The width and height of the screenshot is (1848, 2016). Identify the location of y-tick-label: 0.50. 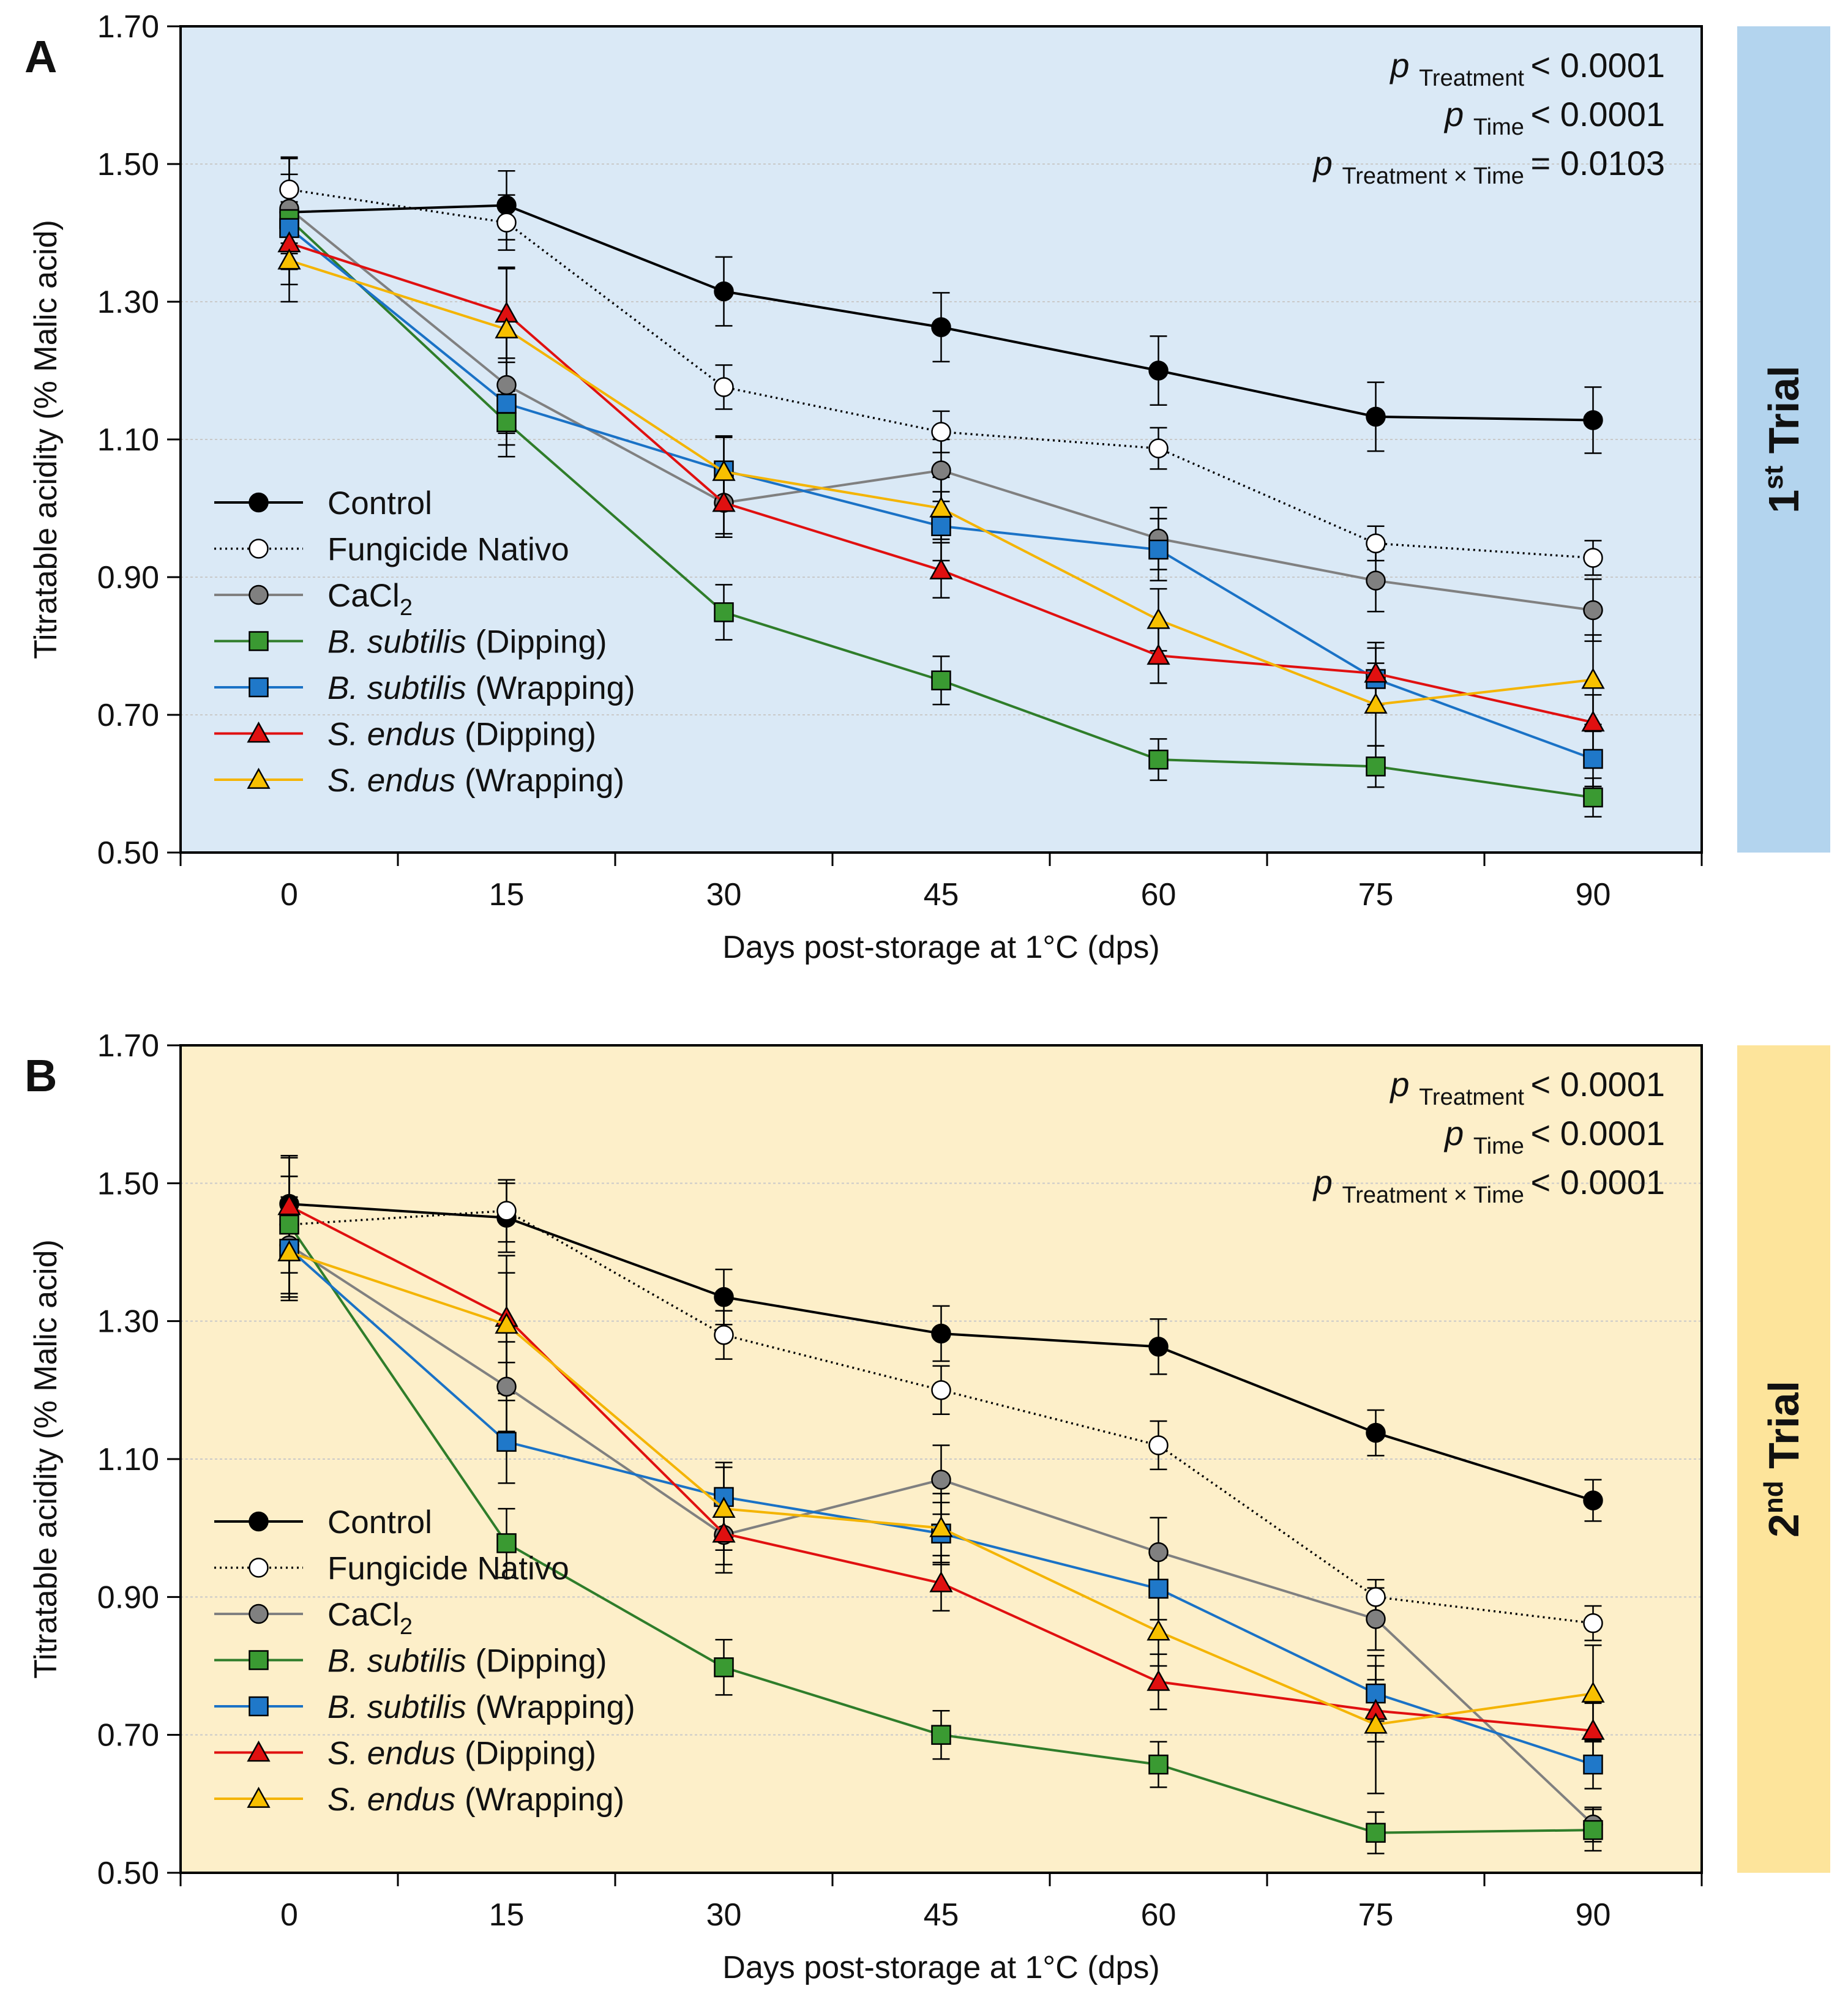
(128, 853).